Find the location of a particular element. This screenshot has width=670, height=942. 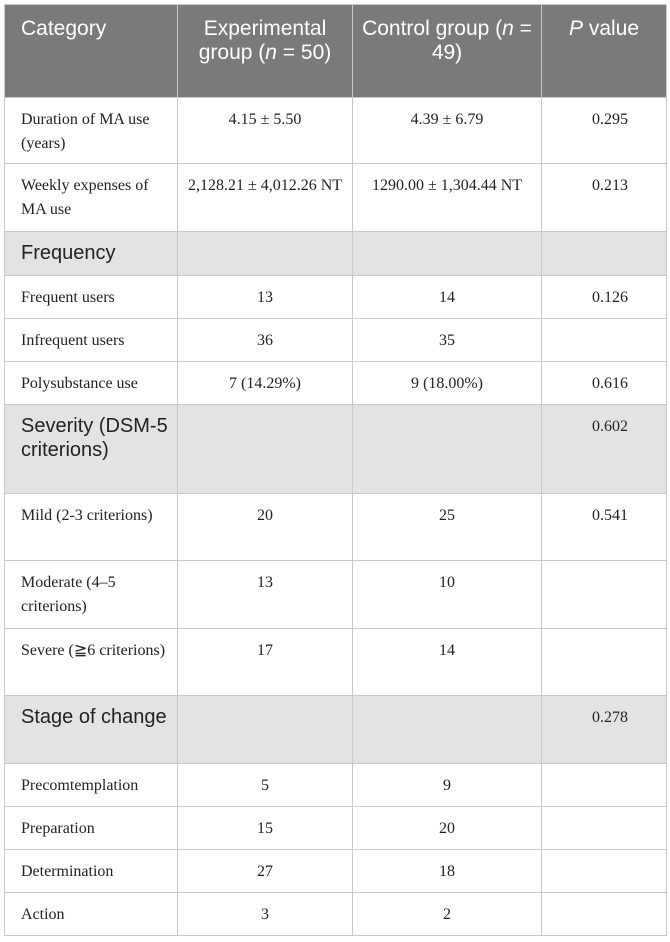

row-category: Frequent users is located at coordinates (91, 297).